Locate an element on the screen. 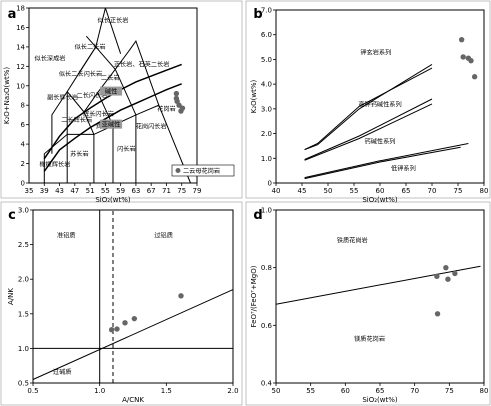 The width and height of the screenshot is (491, 406). legend-marker is located at coordinates (178, 170).